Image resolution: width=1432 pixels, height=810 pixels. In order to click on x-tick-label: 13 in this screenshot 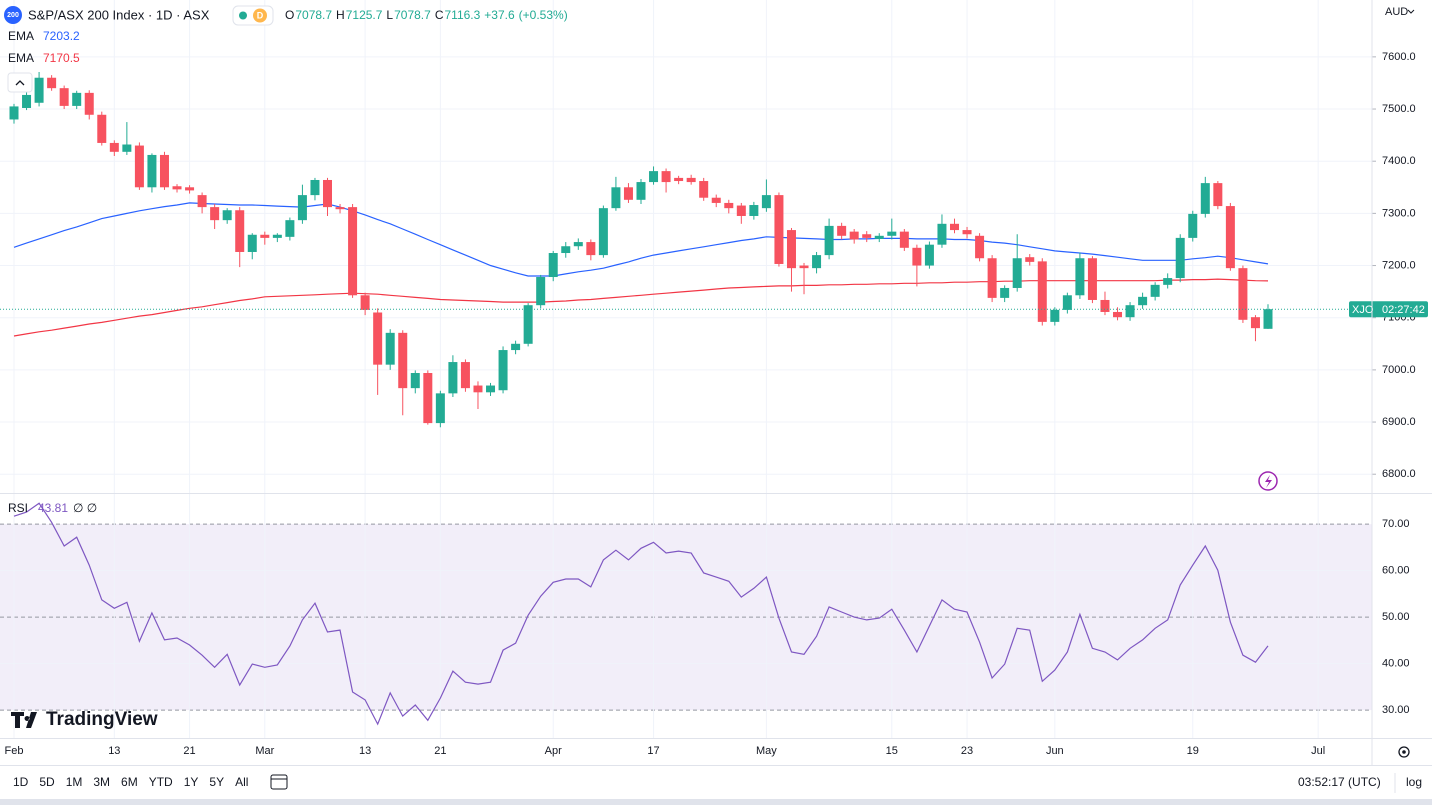, I will do `click(365, 751)`.